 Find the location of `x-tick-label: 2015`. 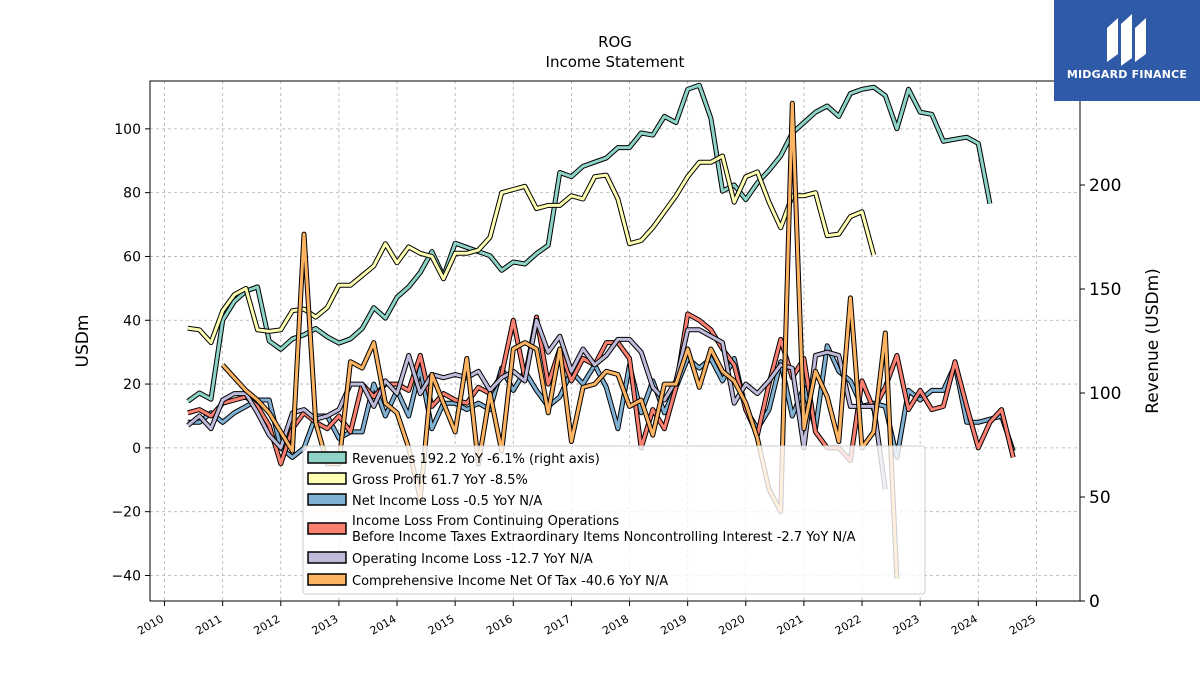

x-tick-label: 2015 is located at coordinates (441, 624).